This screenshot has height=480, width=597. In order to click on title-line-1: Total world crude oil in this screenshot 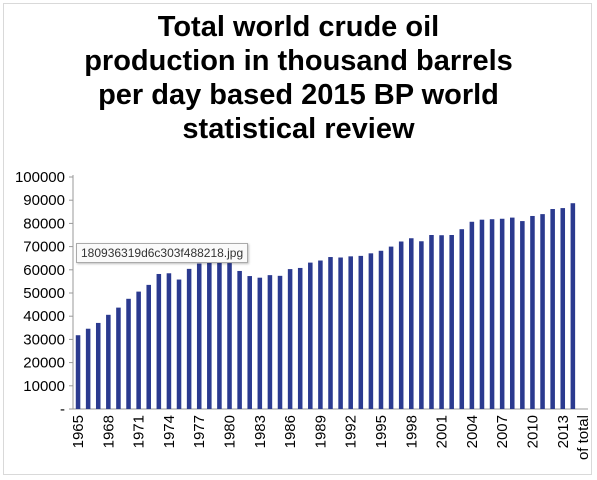, I will do `click(298, 27)`.